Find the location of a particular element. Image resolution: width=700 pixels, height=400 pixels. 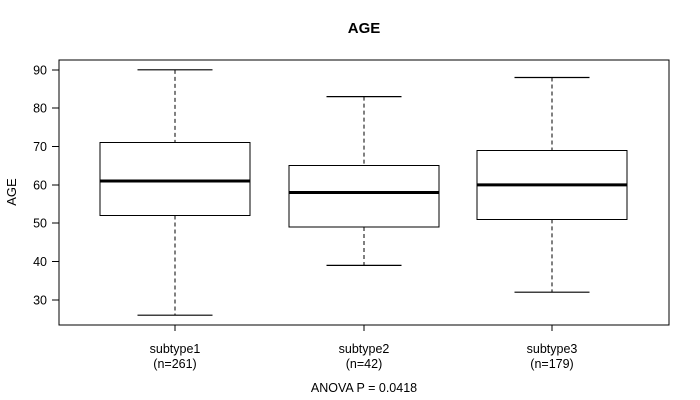

category-label: subtype2 is located at coordinates (364, 349).